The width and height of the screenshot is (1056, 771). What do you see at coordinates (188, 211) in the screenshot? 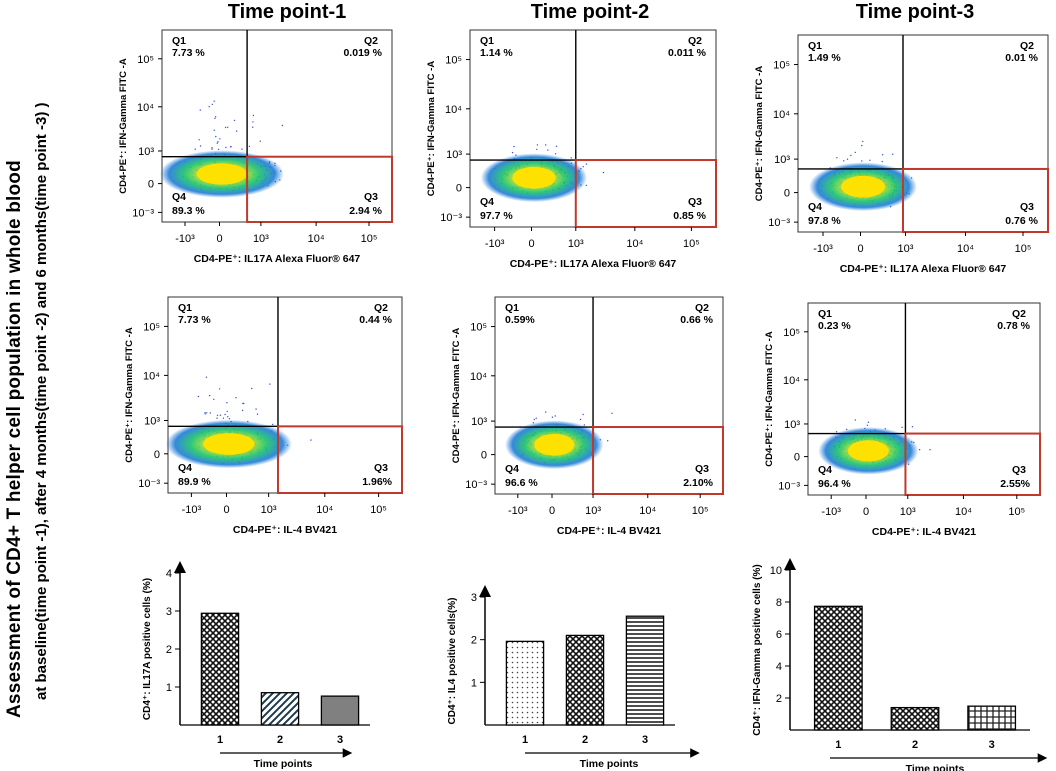
I see `q4-value: 89.3 %` at bounding box center [188, 211].